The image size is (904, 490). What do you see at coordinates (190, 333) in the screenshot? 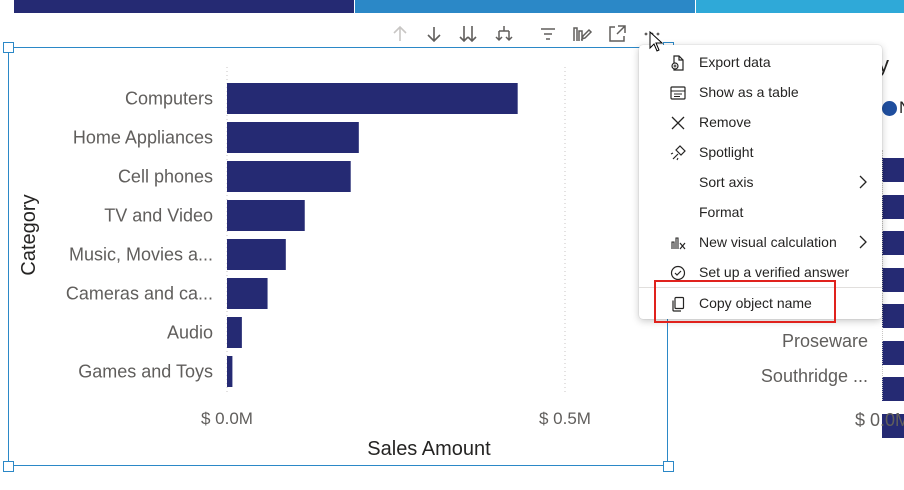
I see `category-label: Audio` at bounding box center [190, 333].